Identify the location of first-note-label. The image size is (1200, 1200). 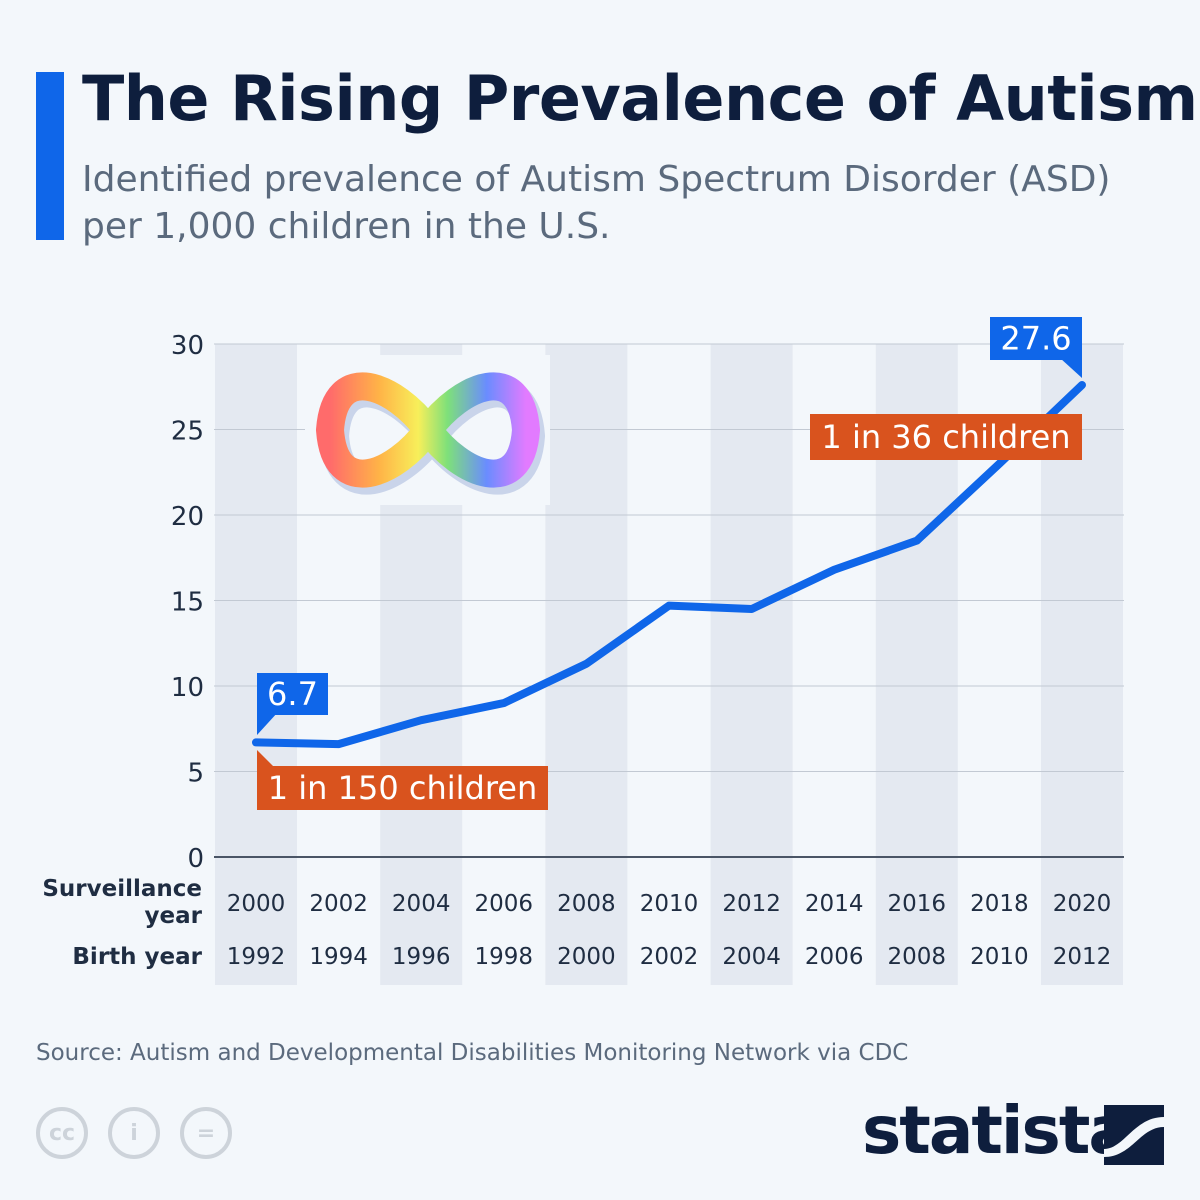
(402, 788).